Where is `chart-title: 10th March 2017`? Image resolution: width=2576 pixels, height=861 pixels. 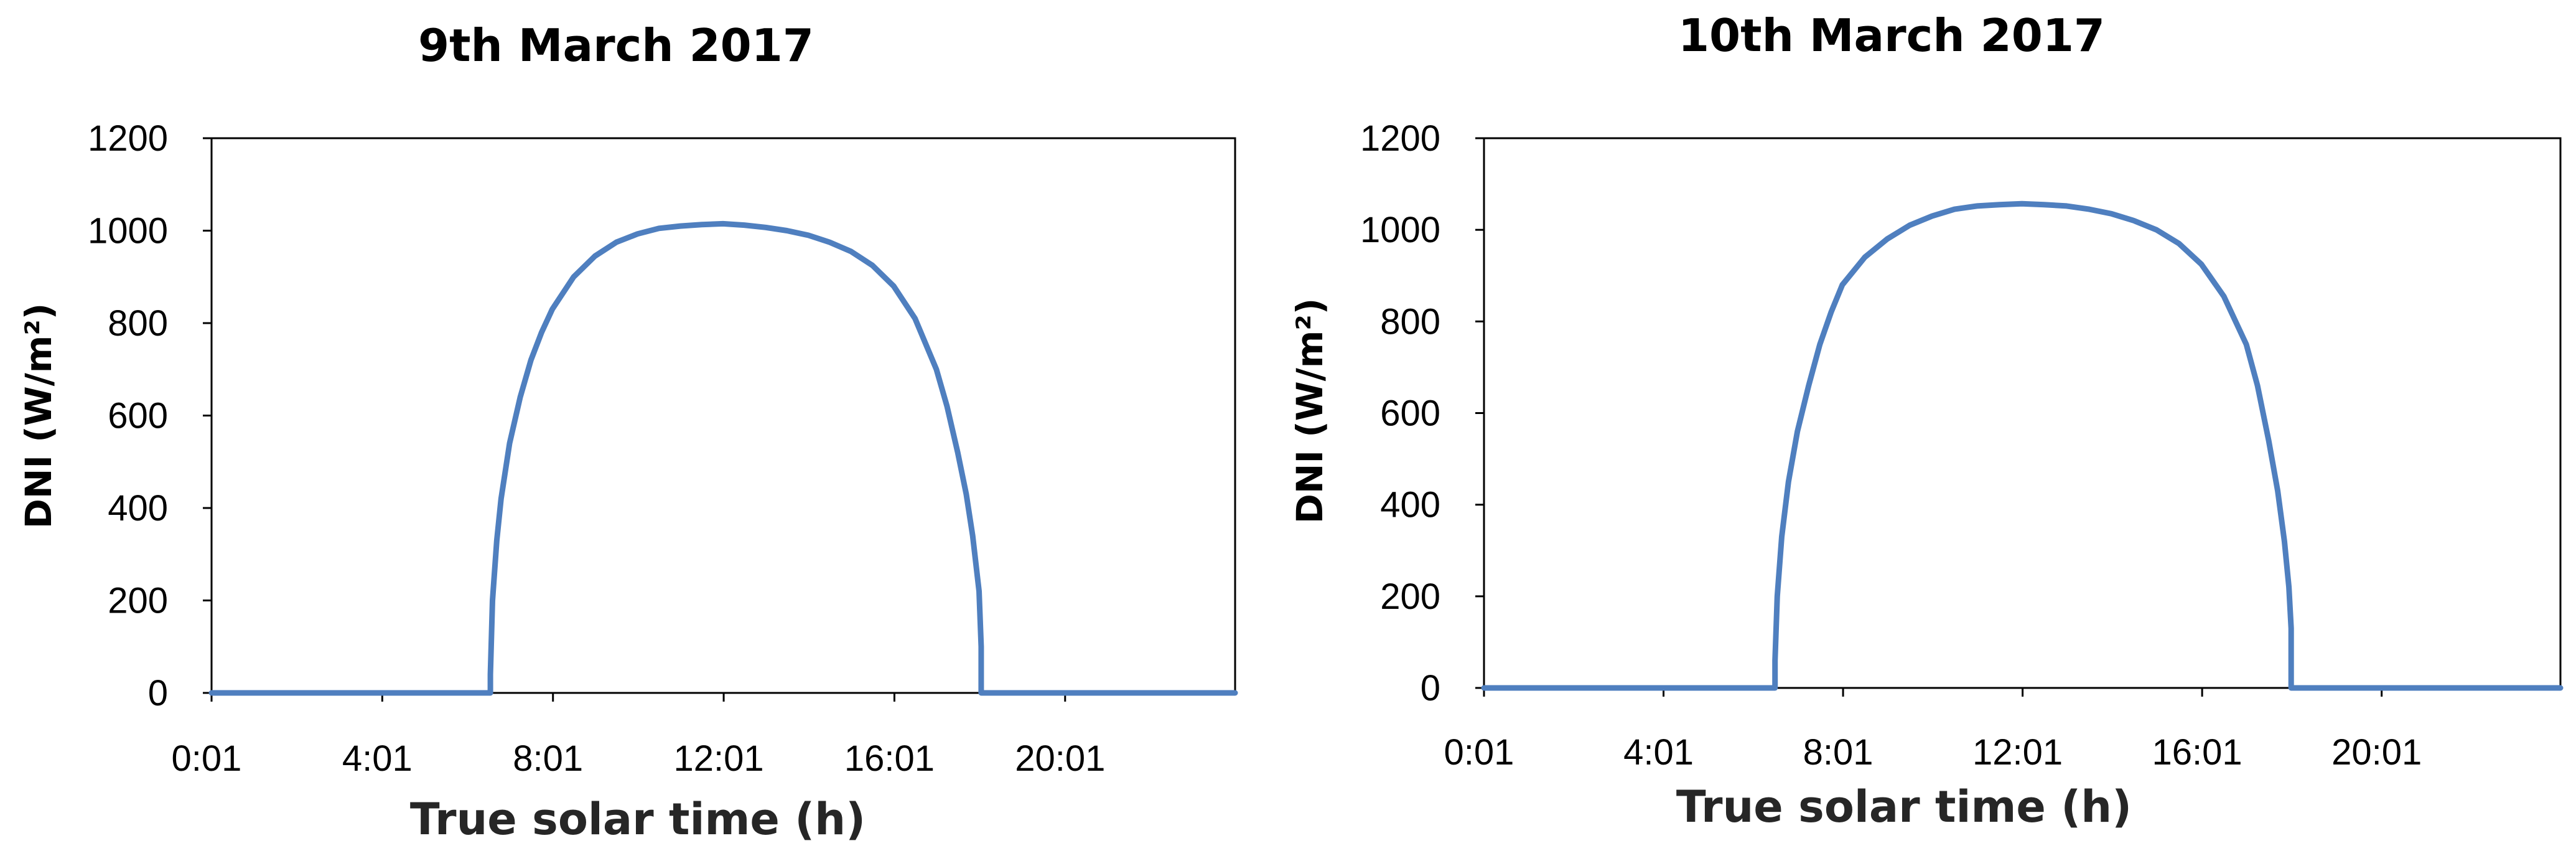 chart-title: 10th March 2017 is located at coordinates (1891, 35).